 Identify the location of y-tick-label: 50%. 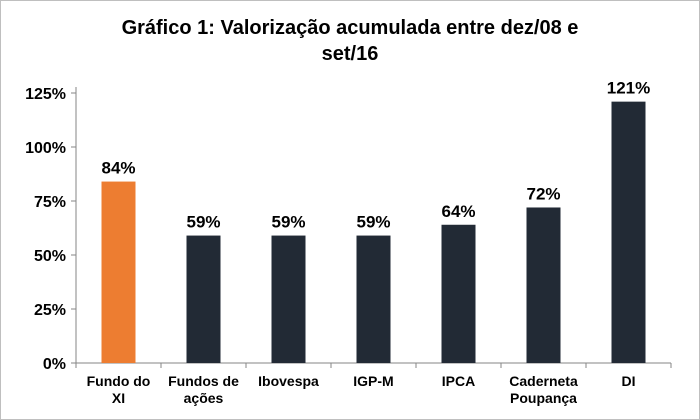
(50, 256).